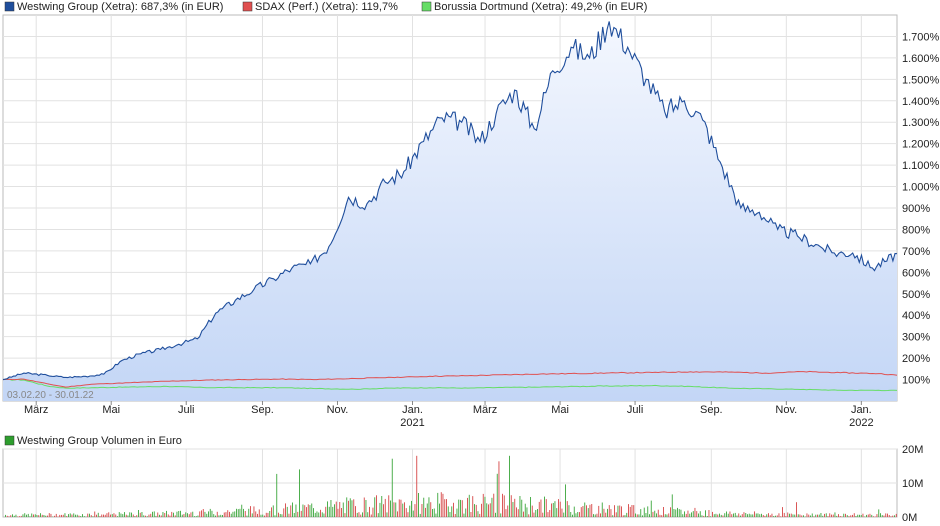 This screenshot has width=940, height=526. What do you see at coordinates (921, 123) in the screenshot?
I see `y-tick-label: 1.300%` at bounding box center [921, 123].